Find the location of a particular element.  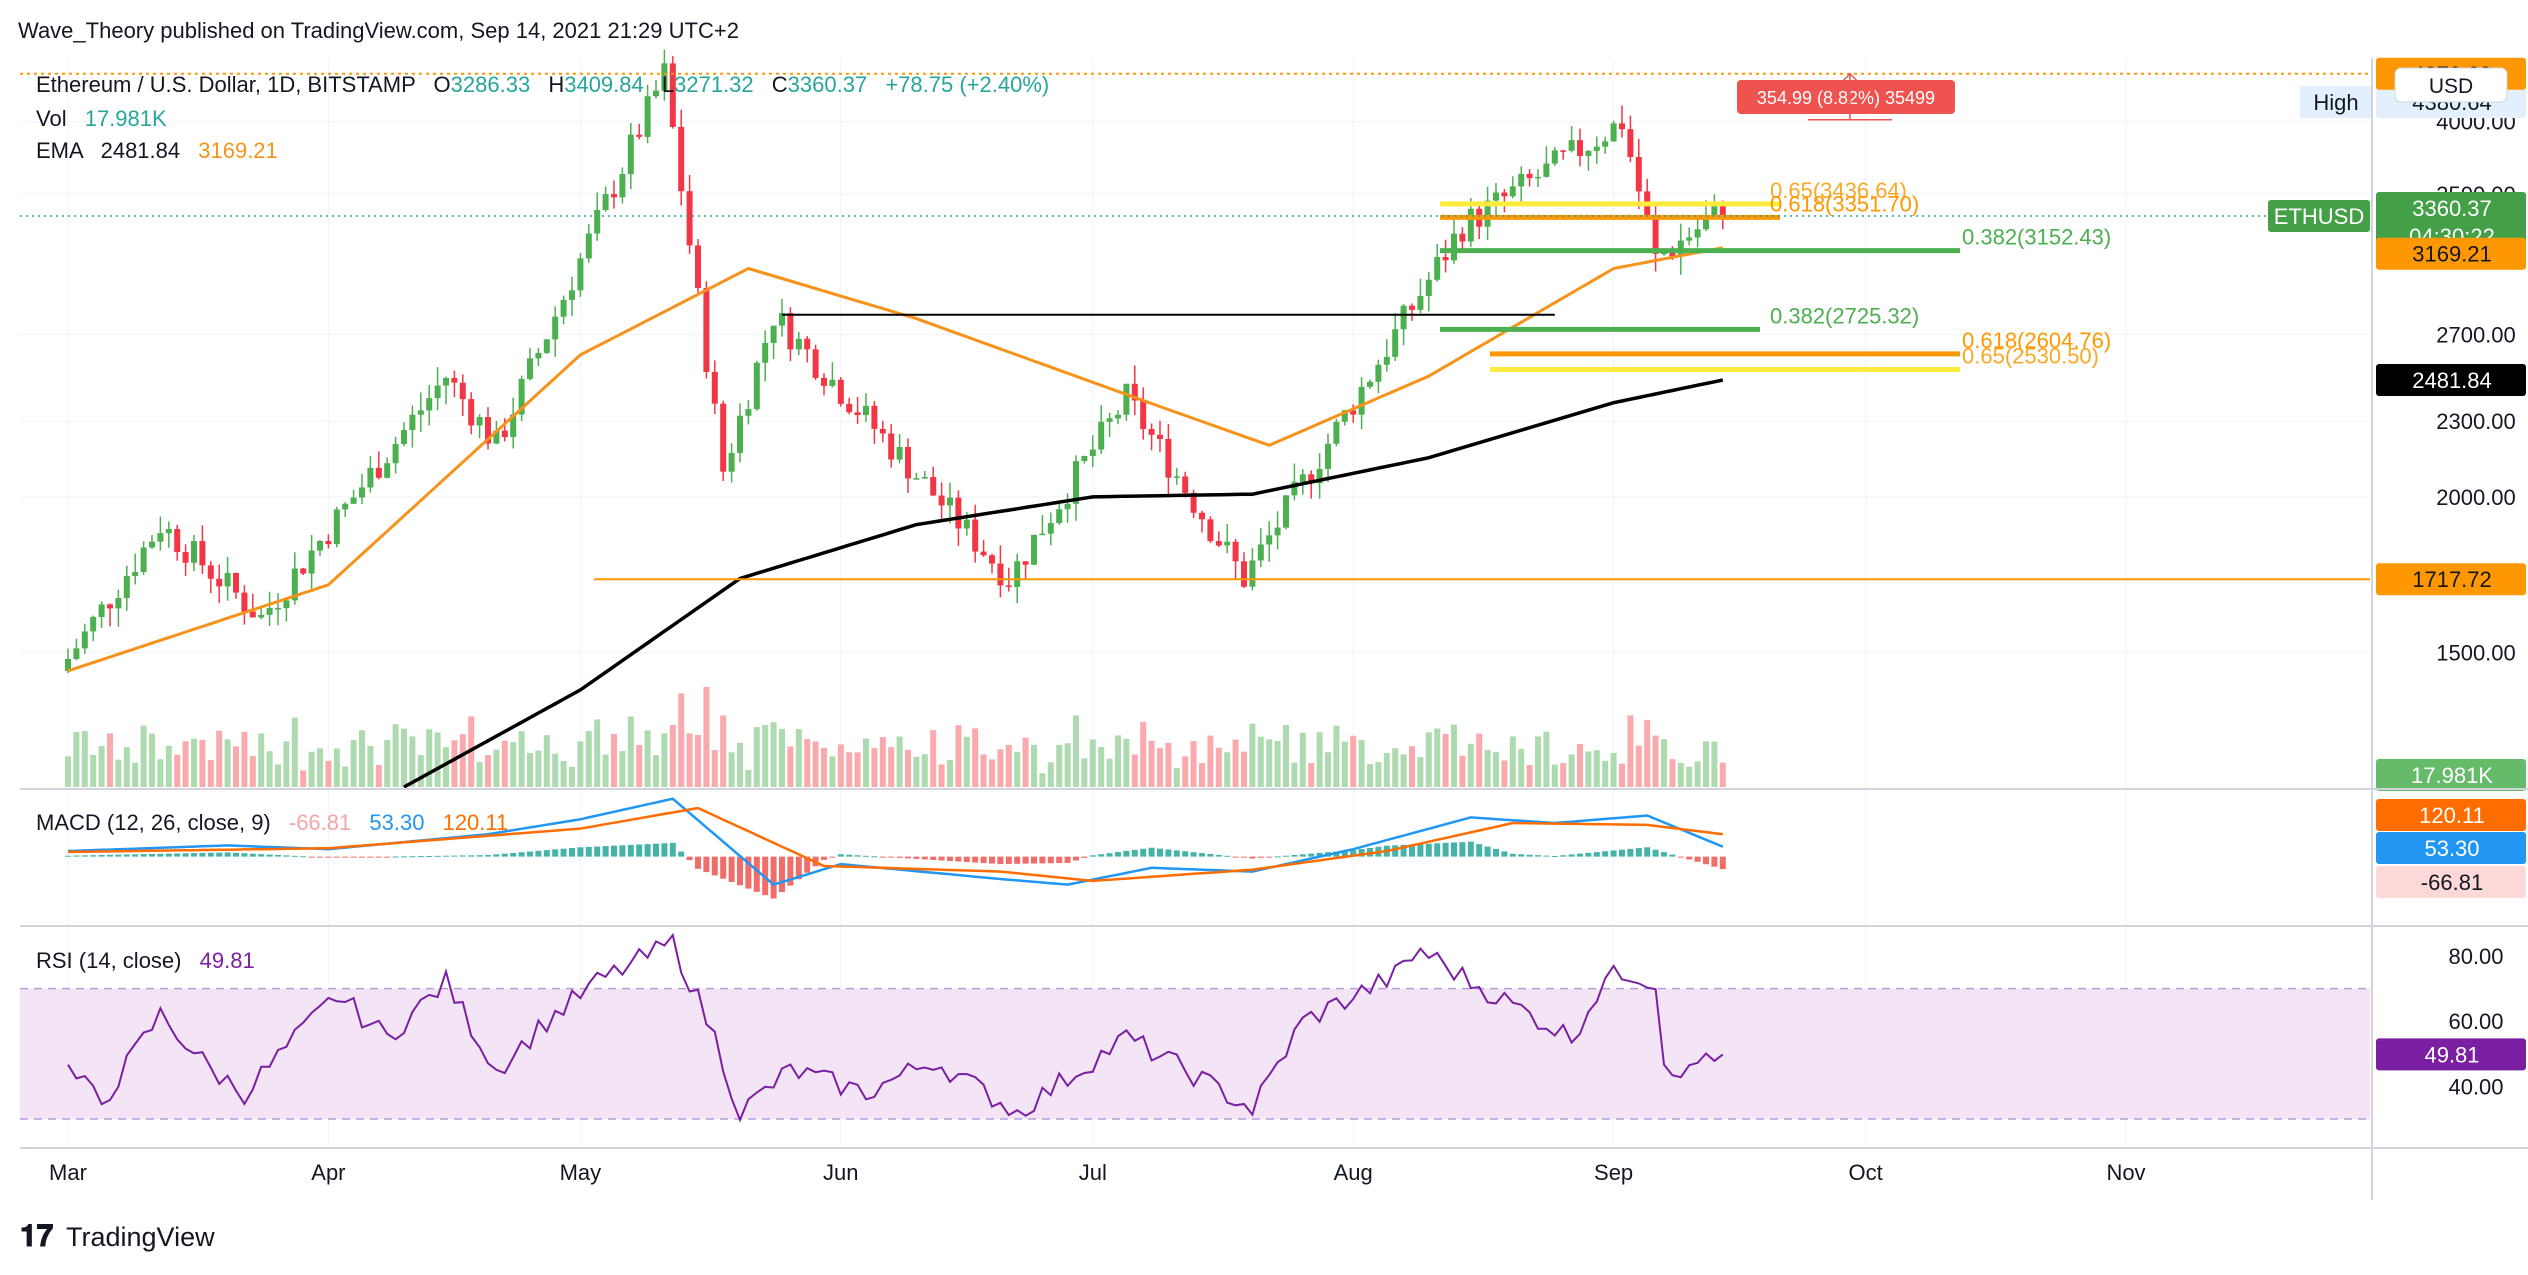

rsi-params: RSI (14, close) is located at coordinates (109, 960).